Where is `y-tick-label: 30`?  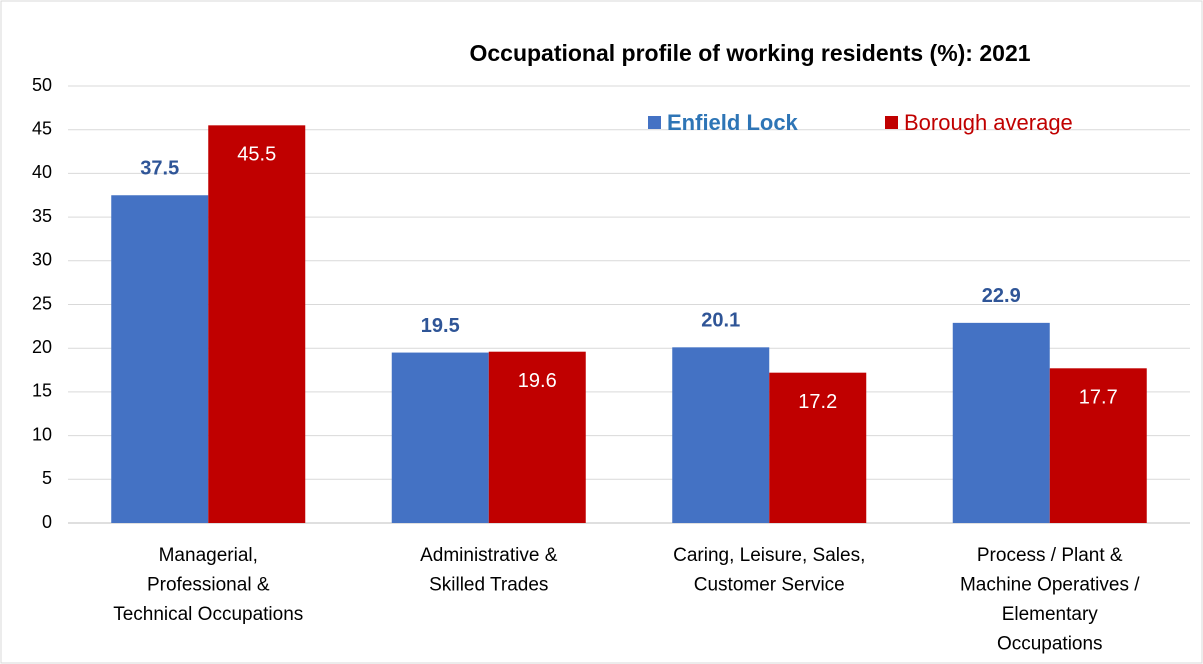
y-tick-label: 30 is located at coordinates (42, 260).